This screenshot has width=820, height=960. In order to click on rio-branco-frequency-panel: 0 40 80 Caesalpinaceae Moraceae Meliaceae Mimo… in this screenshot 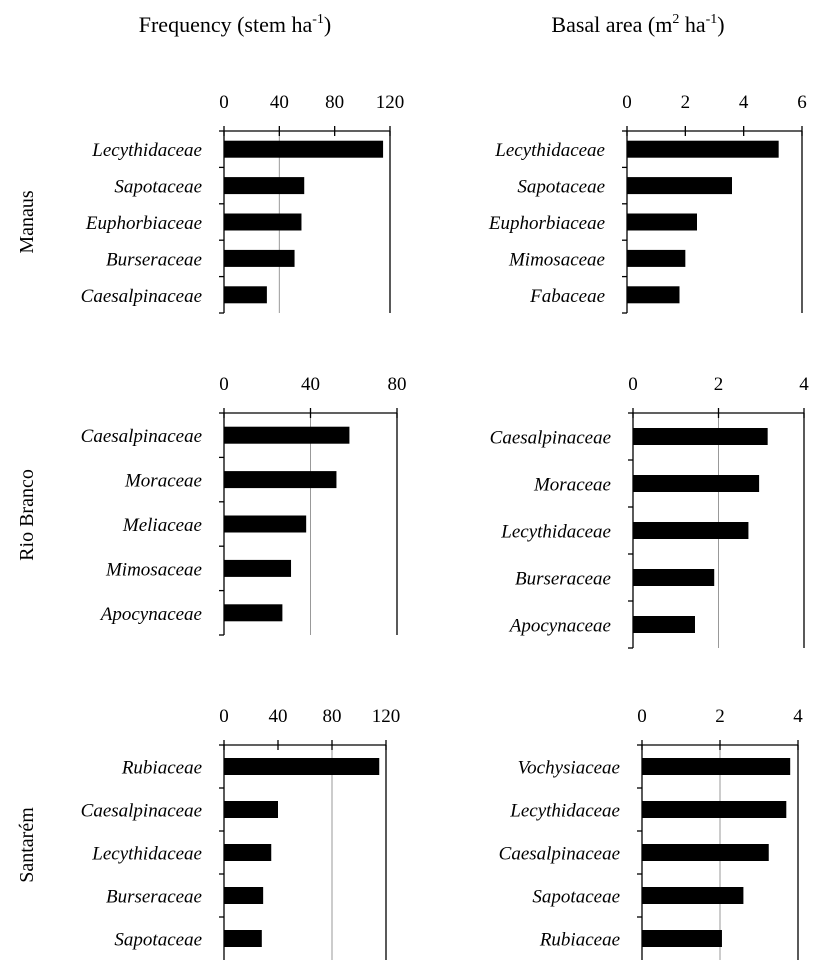, I will do `click(244, 505)`.